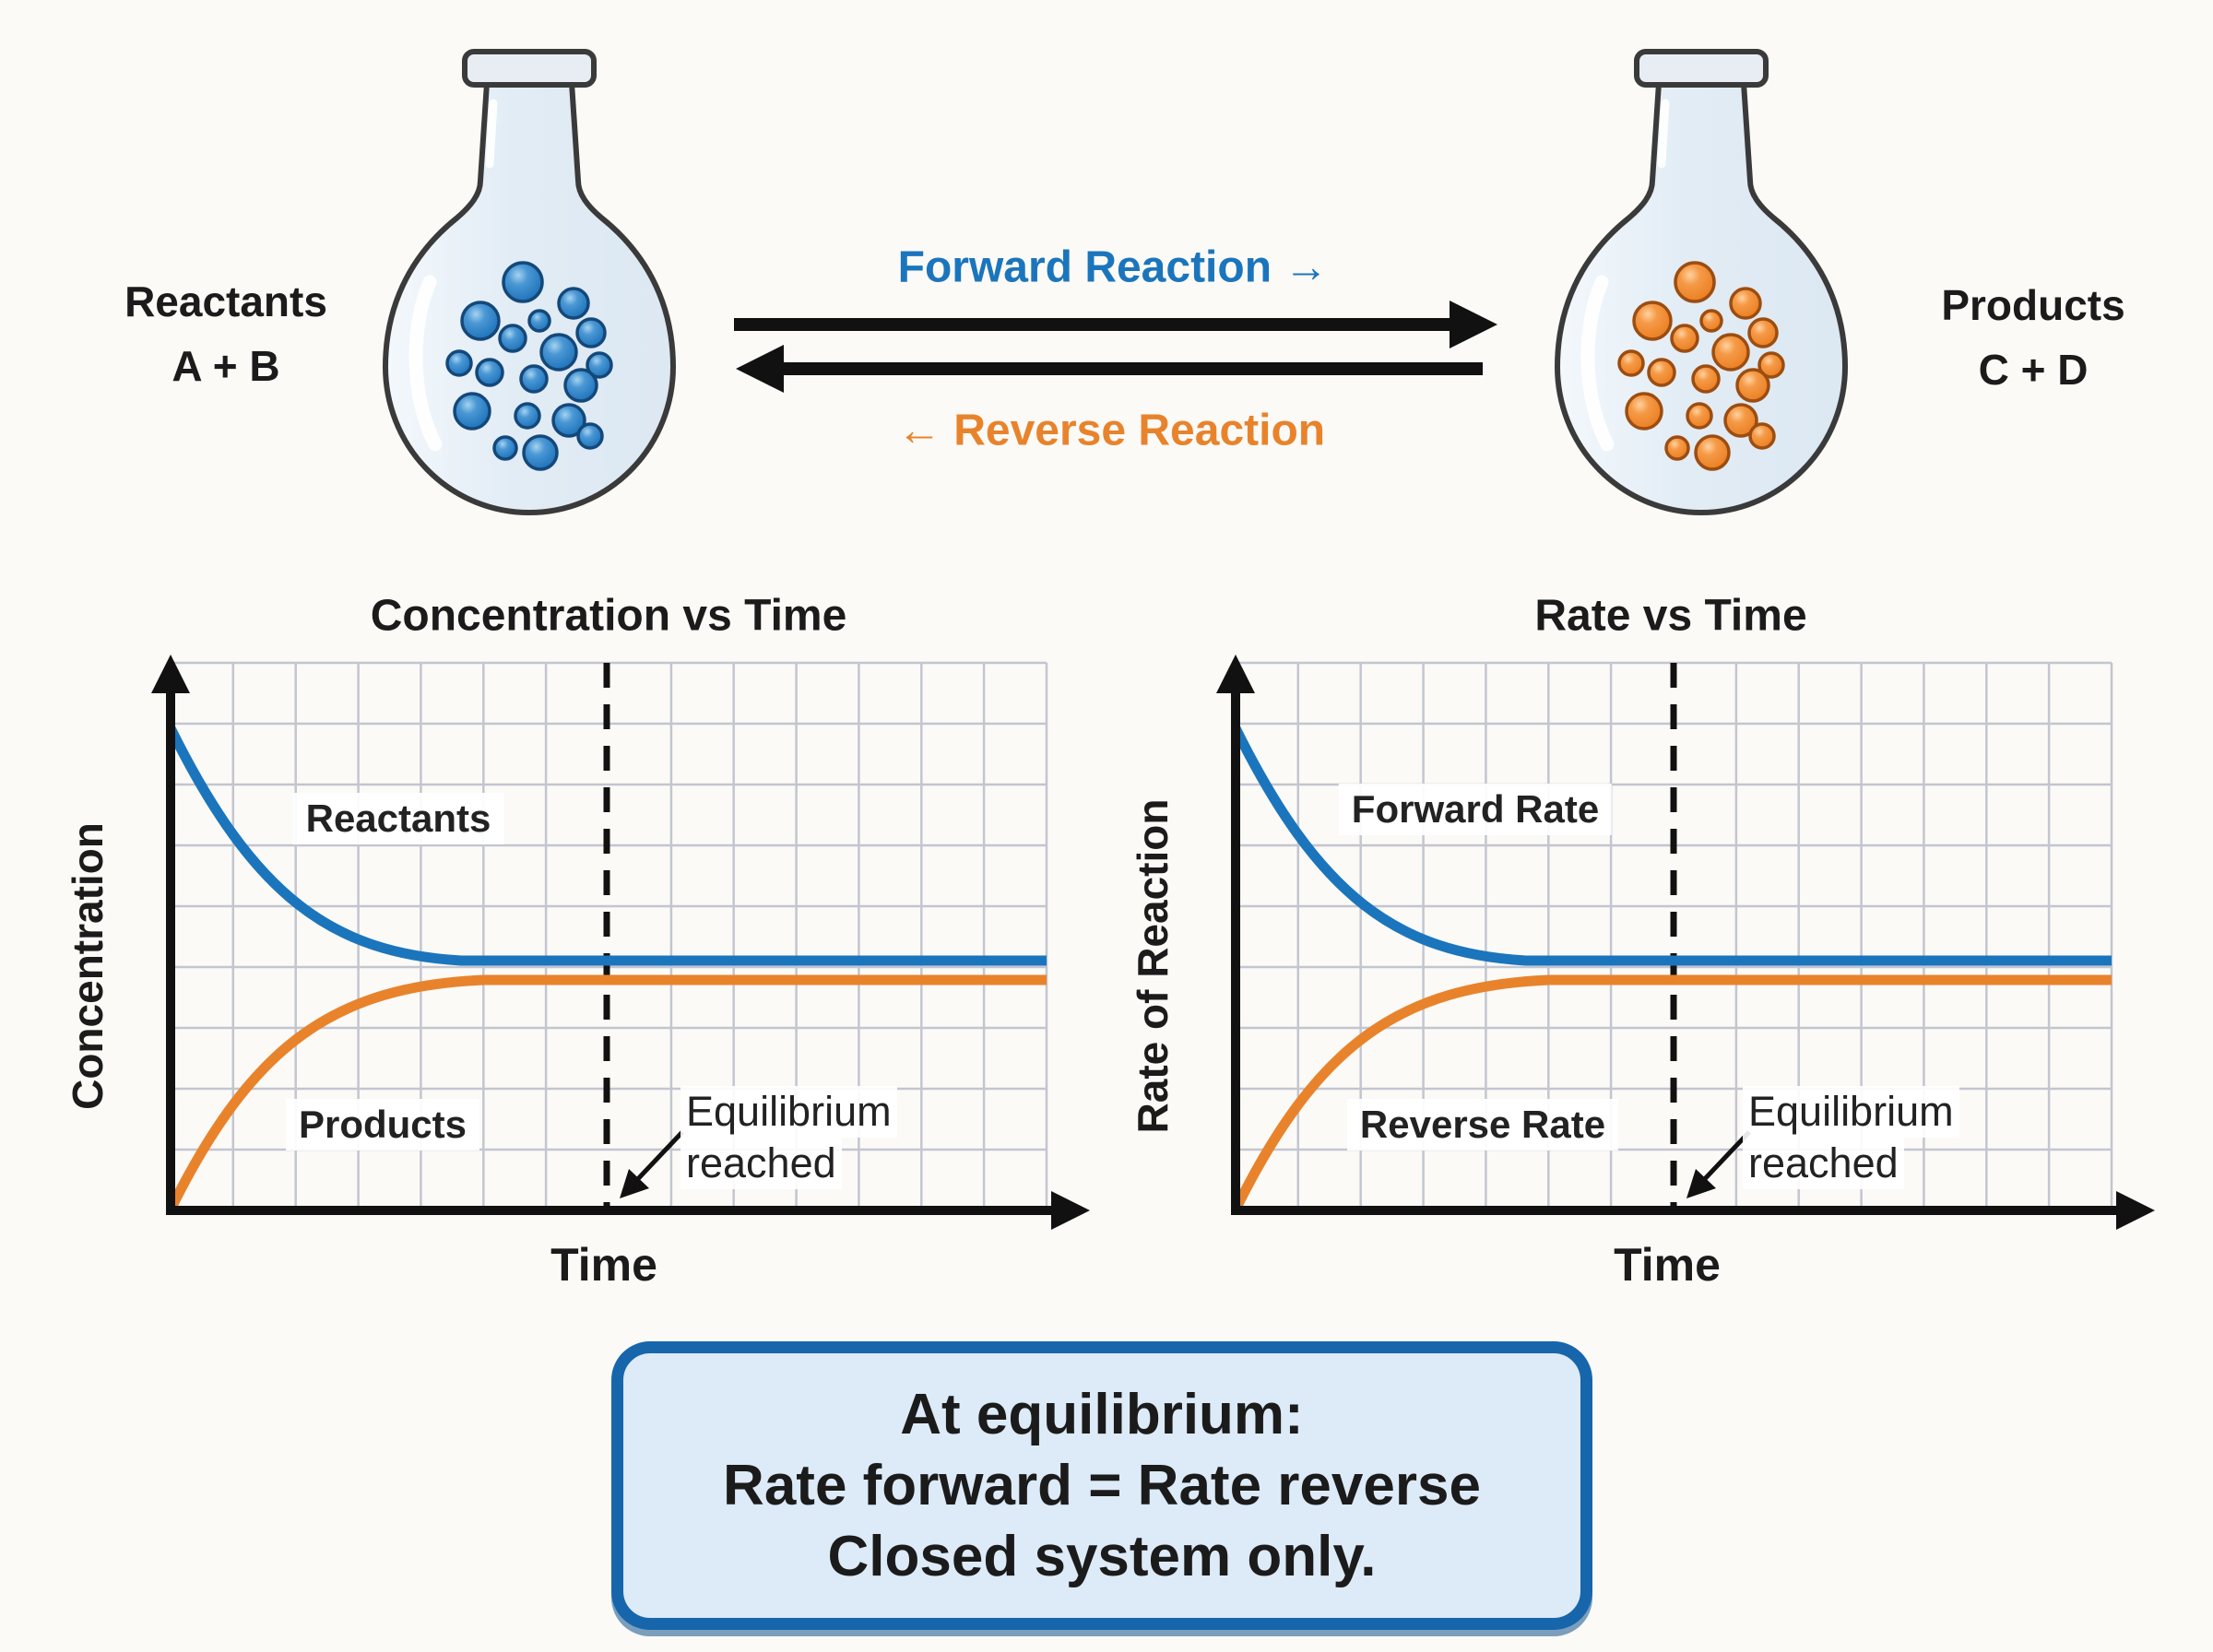  I want to click on summary-line2: Rate forward = Rate reverse, so click(1102, 1485).